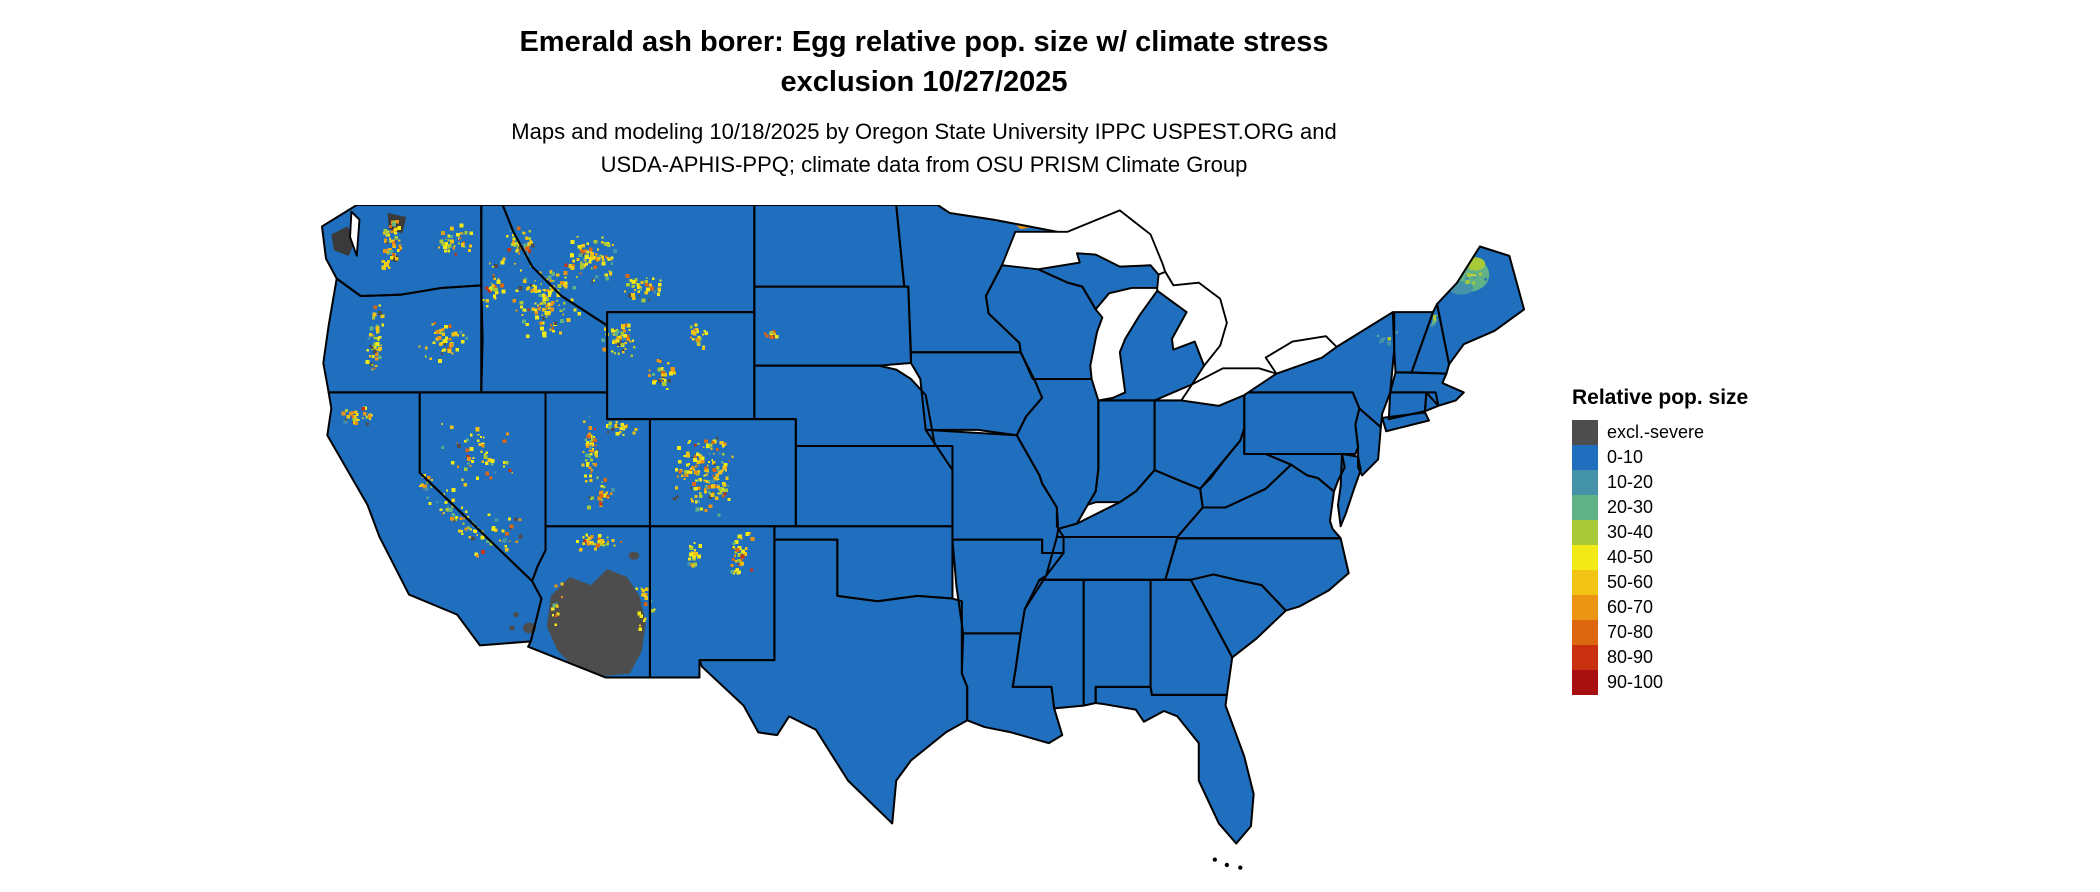 This screenshot has width=2100, height=892. What do you see at coordinates (832, 326) in the screenshot?
I see `state-sd` at bounding box center [832, 326].